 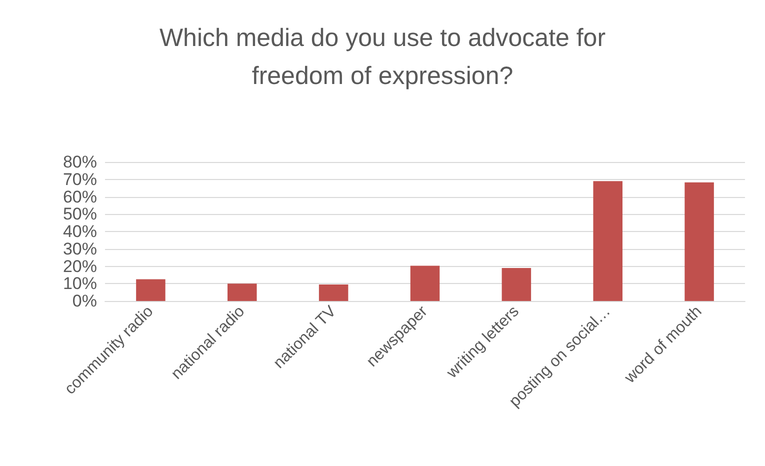 I want to click on y-tick-label: 80%, so click(x=79, y=162).